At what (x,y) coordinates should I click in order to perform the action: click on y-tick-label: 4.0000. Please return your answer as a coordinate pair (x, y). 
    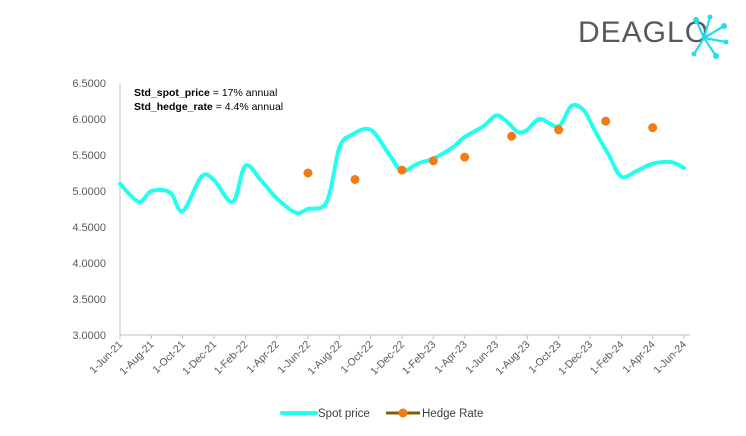
    Looking at the image, I should click on (89, 264).